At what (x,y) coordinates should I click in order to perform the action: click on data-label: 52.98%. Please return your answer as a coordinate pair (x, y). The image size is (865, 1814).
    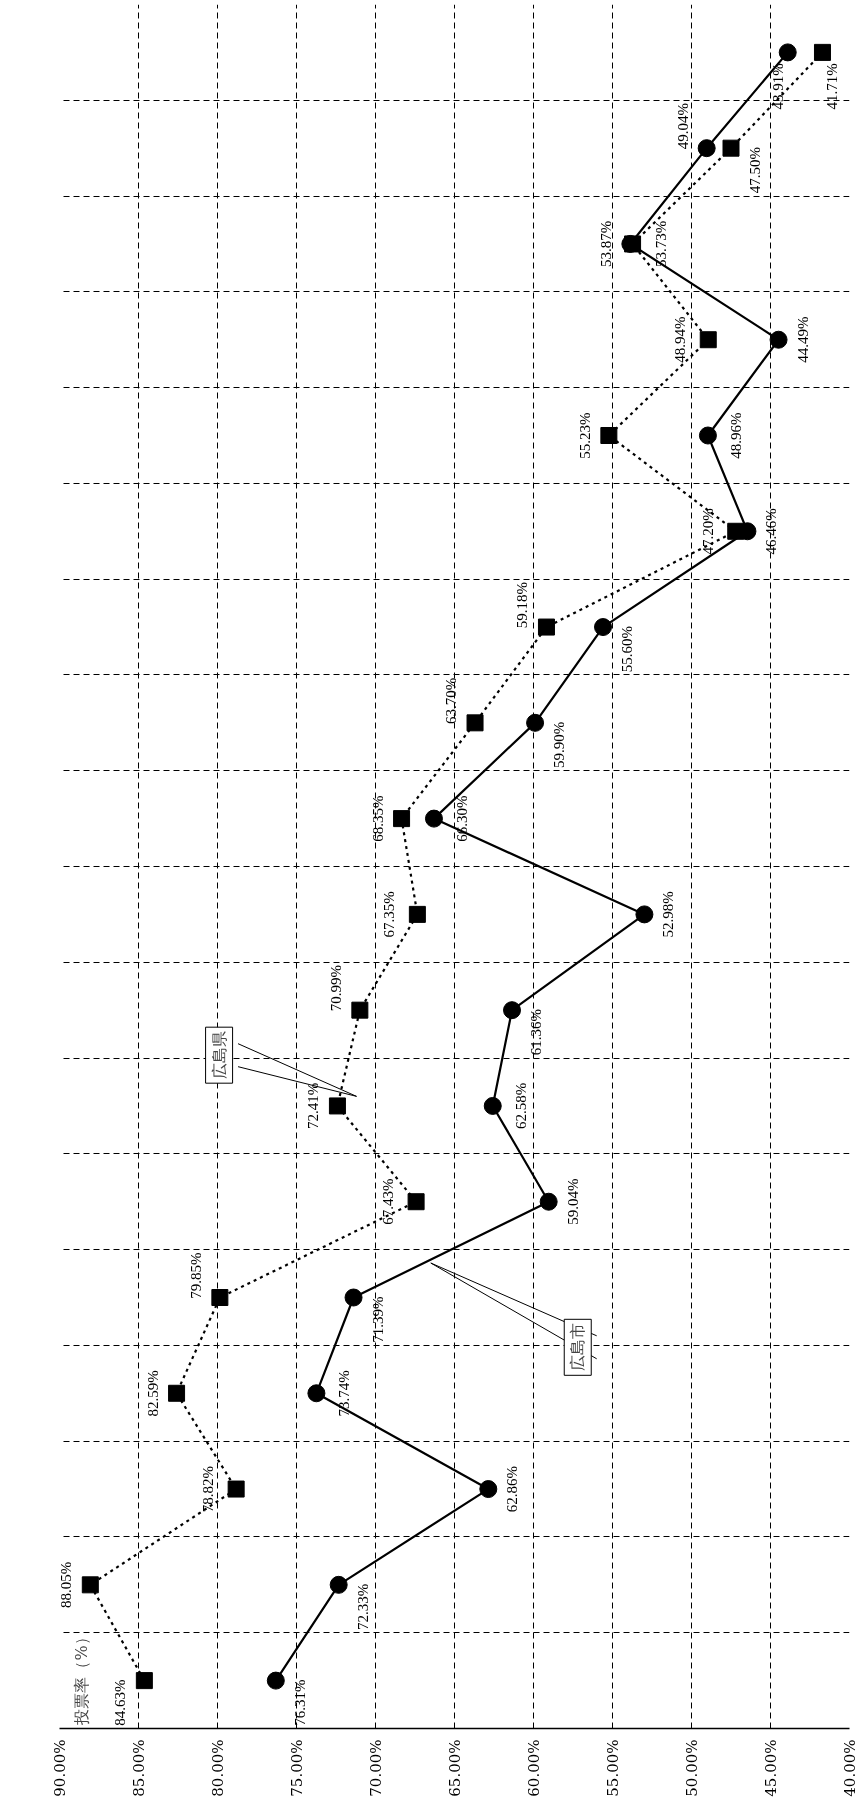
    Looking at the image, I should click on (668, 914).